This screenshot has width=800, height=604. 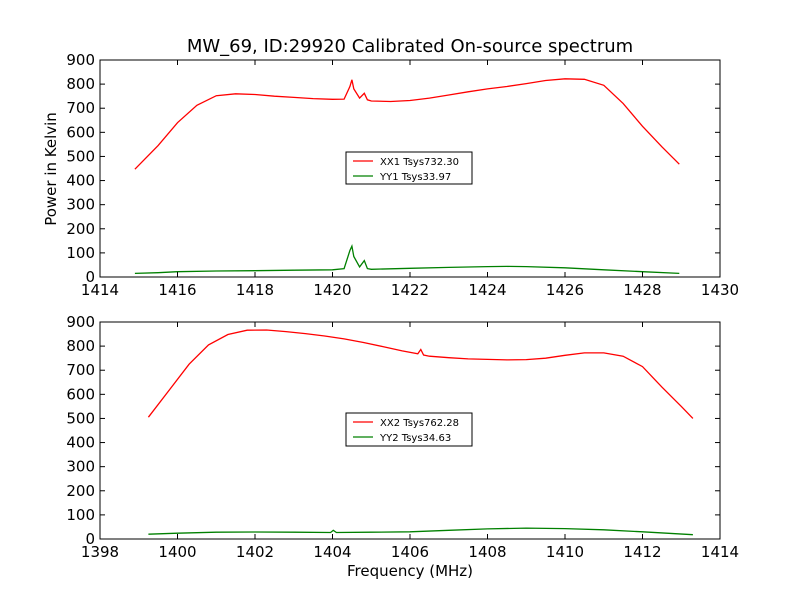 What do you see at coordinates (51, 169) in the screenshot?
I see `y-axis-label: Power in Kelvin` at bounding box center [51, 169].